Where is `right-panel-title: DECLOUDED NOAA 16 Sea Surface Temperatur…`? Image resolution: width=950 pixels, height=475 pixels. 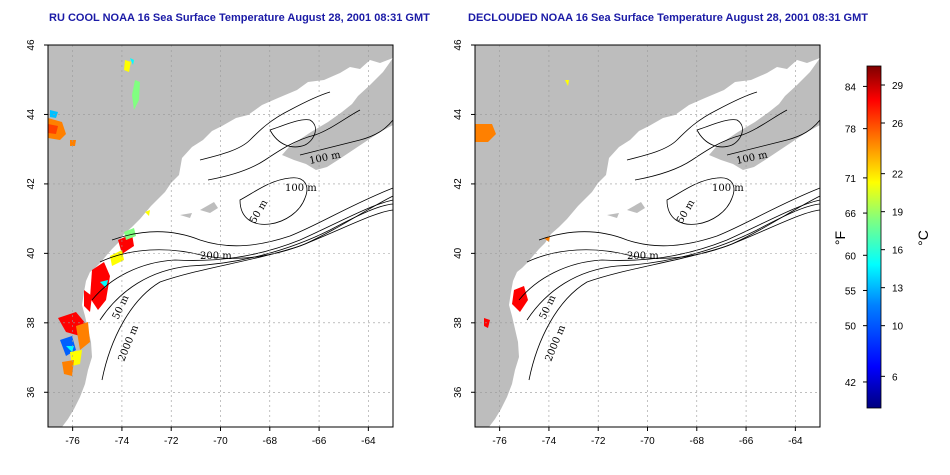 right-panel-title: DECLOUDED NOAA 16 Sea Surface Temperatur… is located at coordinates (668, 18).